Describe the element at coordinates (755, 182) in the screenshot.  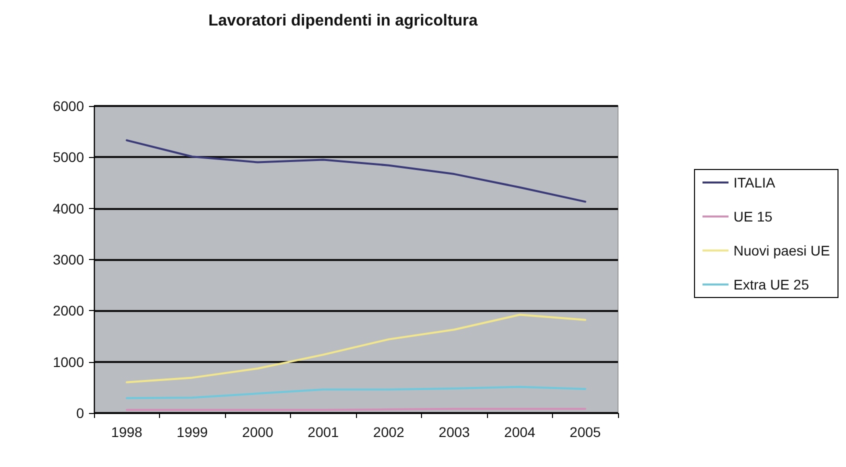
I see `legend-label: ITALIA` at that location.